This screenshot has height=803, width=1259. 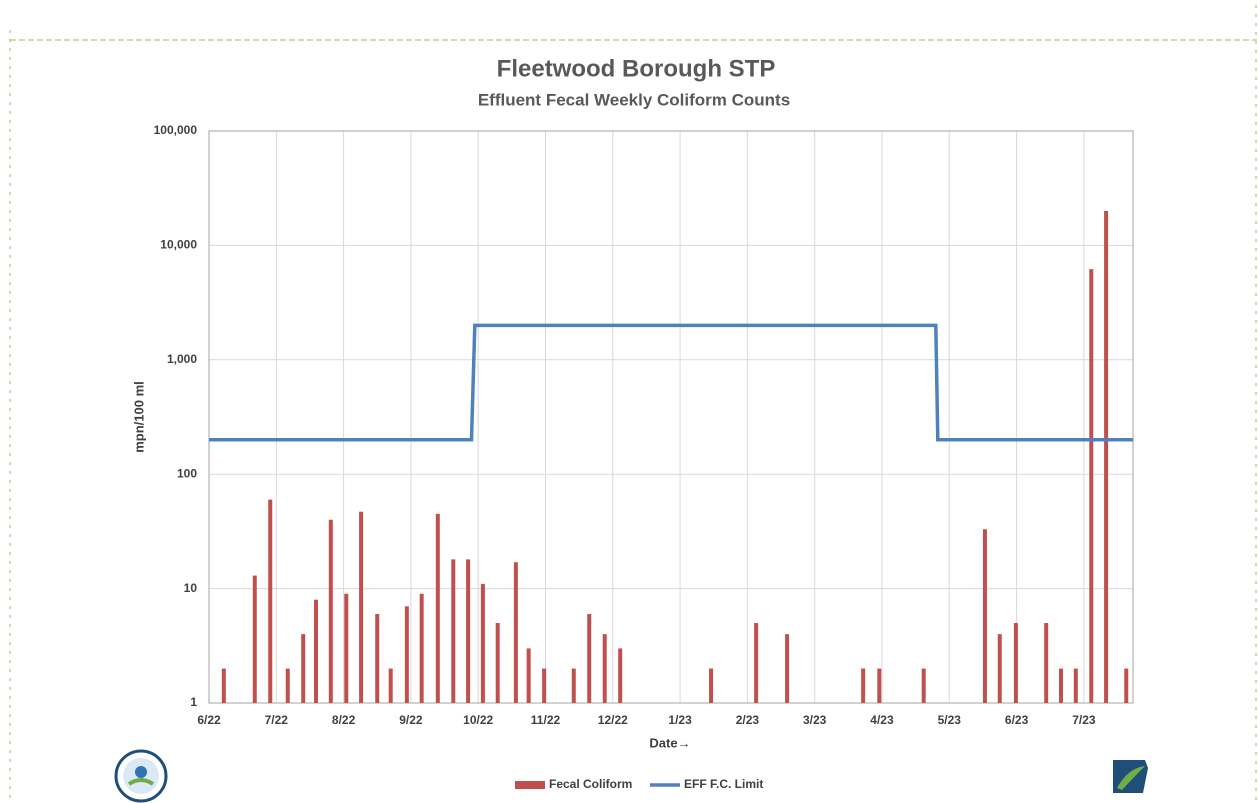 I want to click on x-axis-label: Date→, so click(x=669, y=742).